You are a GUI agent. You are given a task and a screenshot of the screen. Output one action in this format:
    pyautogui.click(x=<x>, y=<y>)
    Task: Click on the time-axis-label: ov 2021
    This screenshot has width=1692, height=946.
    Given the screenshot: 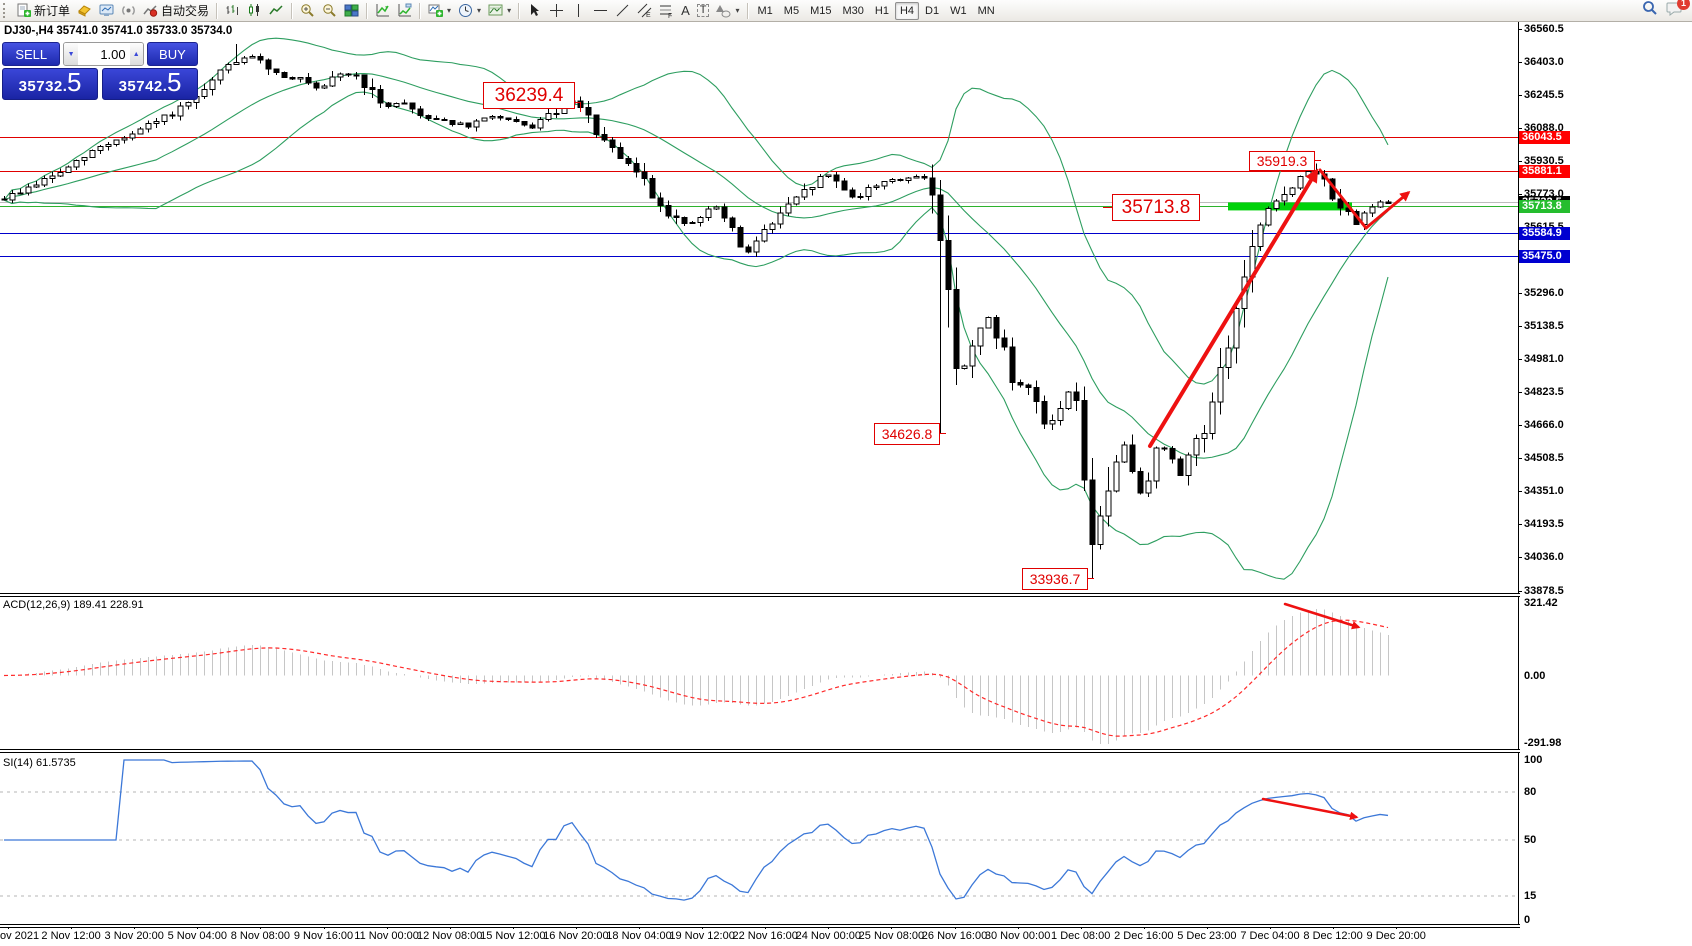 What is the action you would take?
    pyautogui.click(x=20, y=936)
    